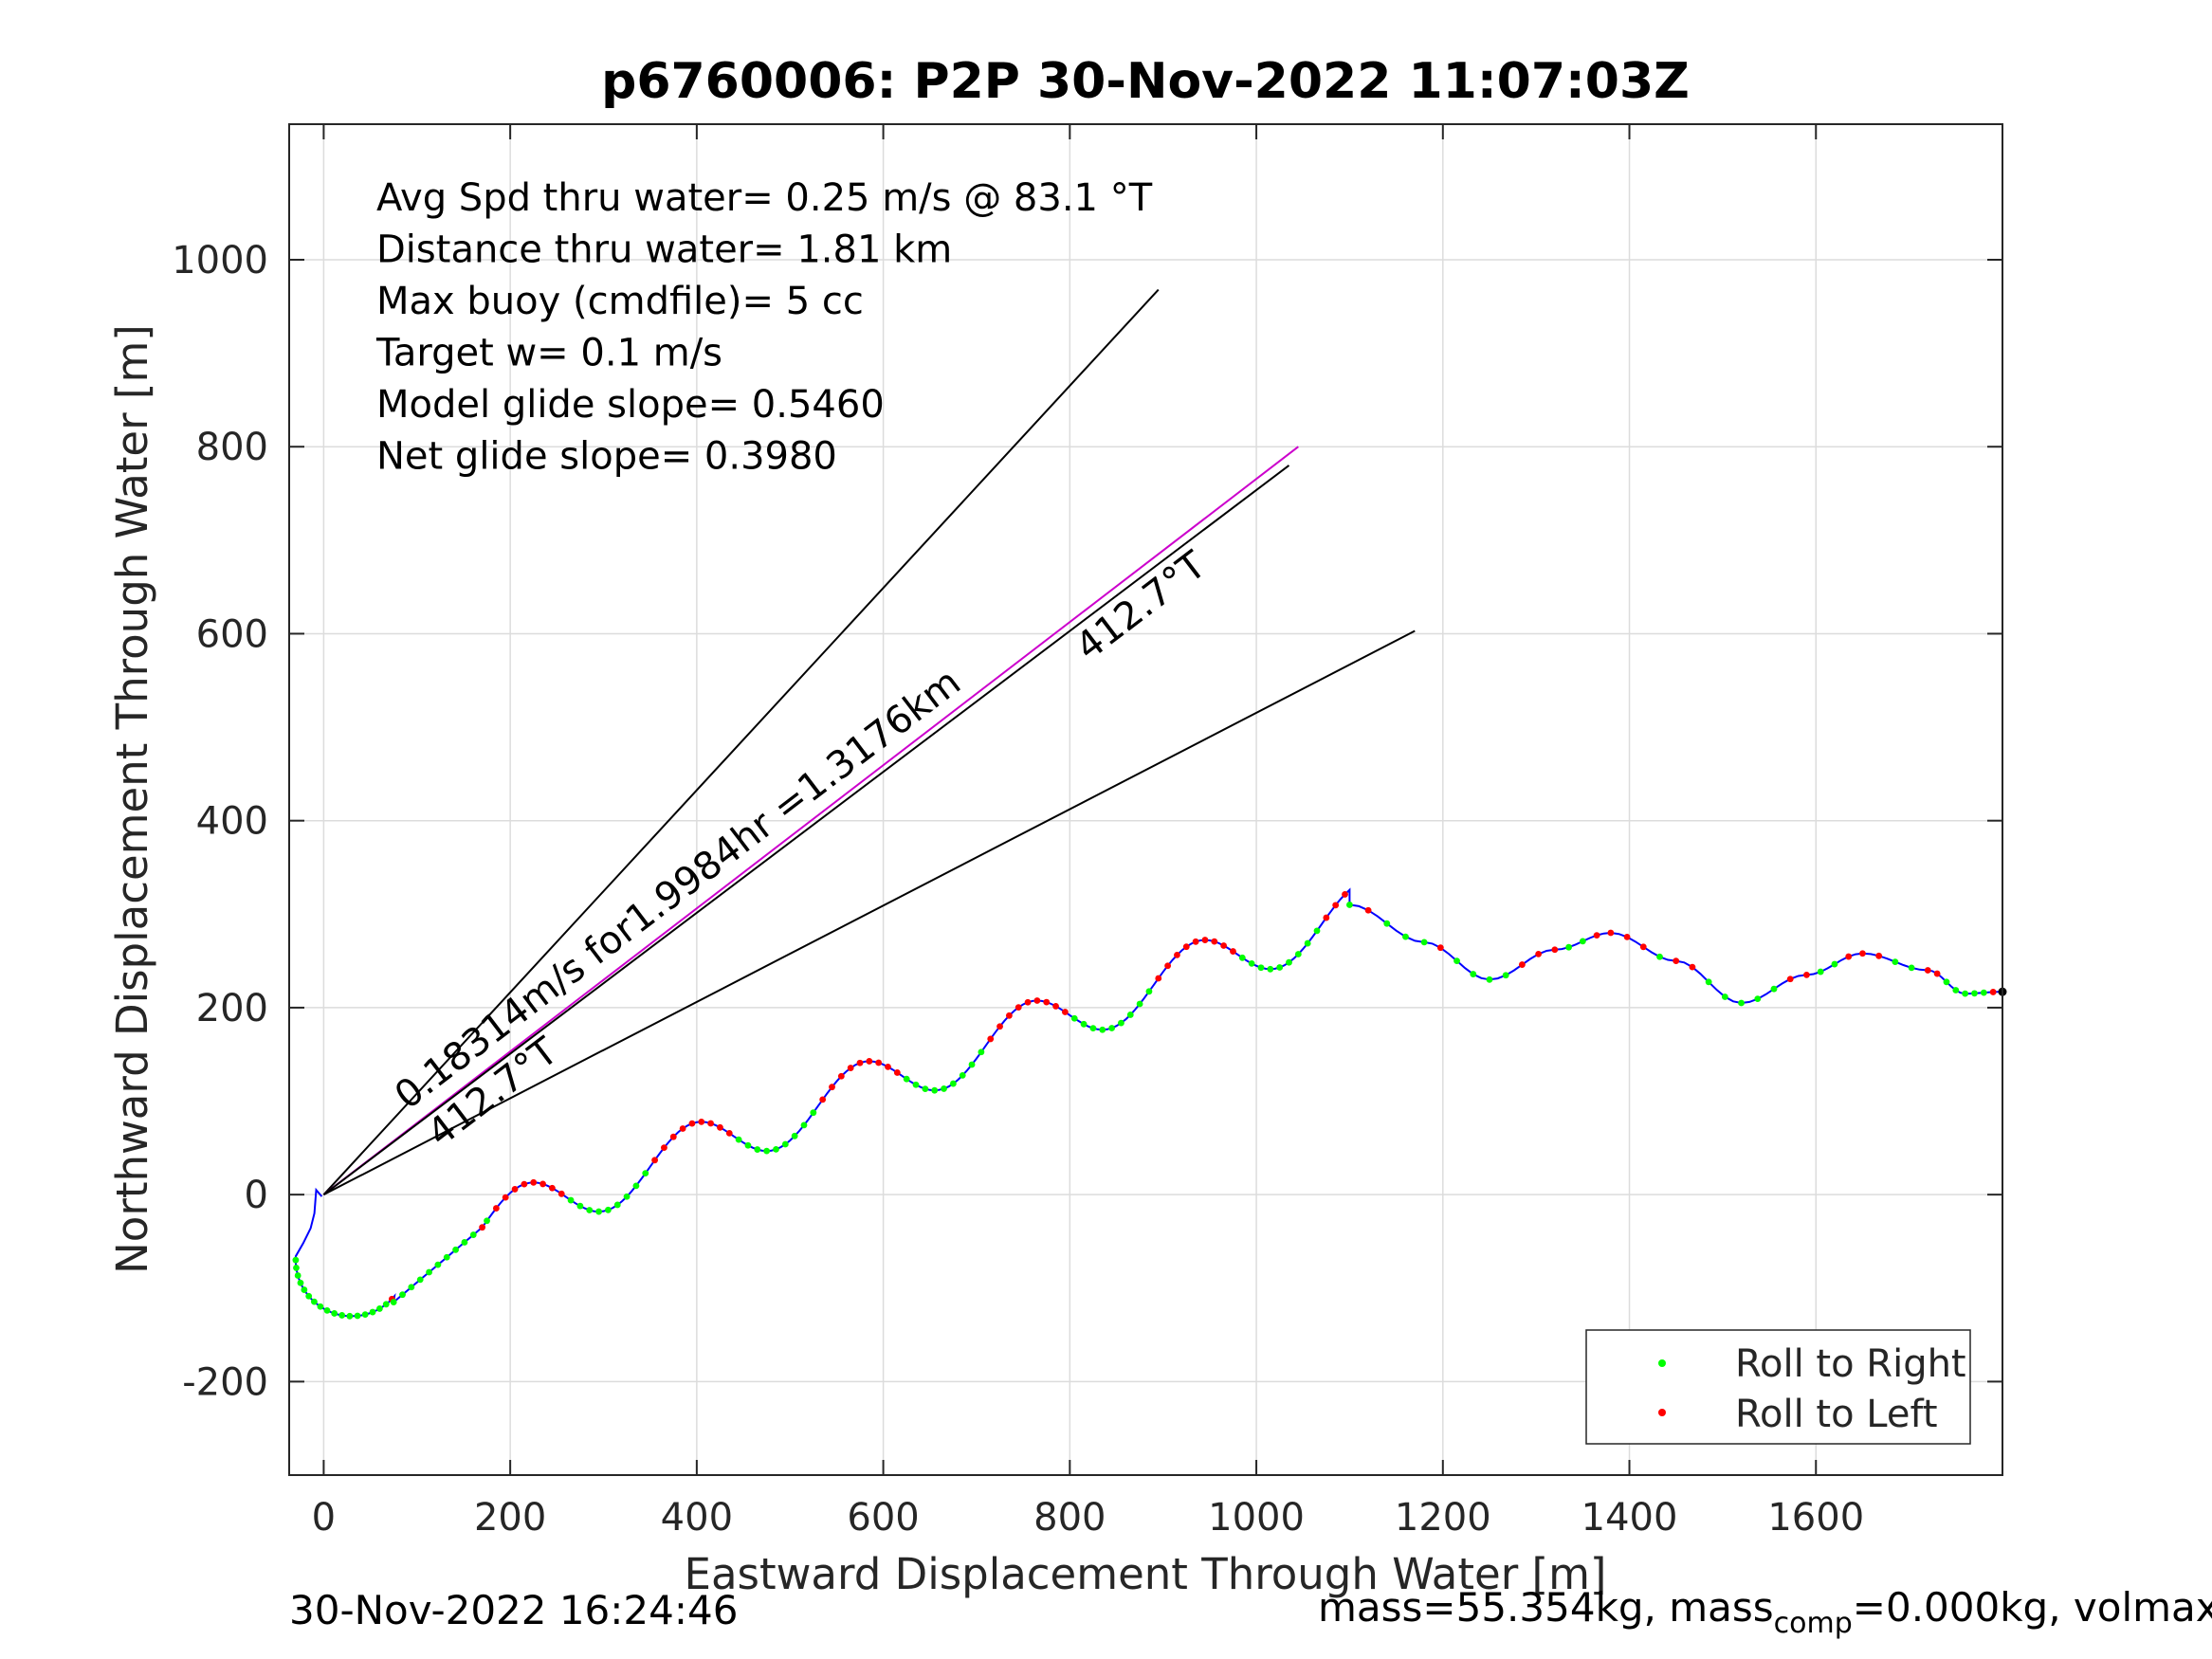 The image size is (2212, 1659). Describe the element at coordinates (1256, 1518) in the screenshot. I see `x-tick-label: 1000` at that location.